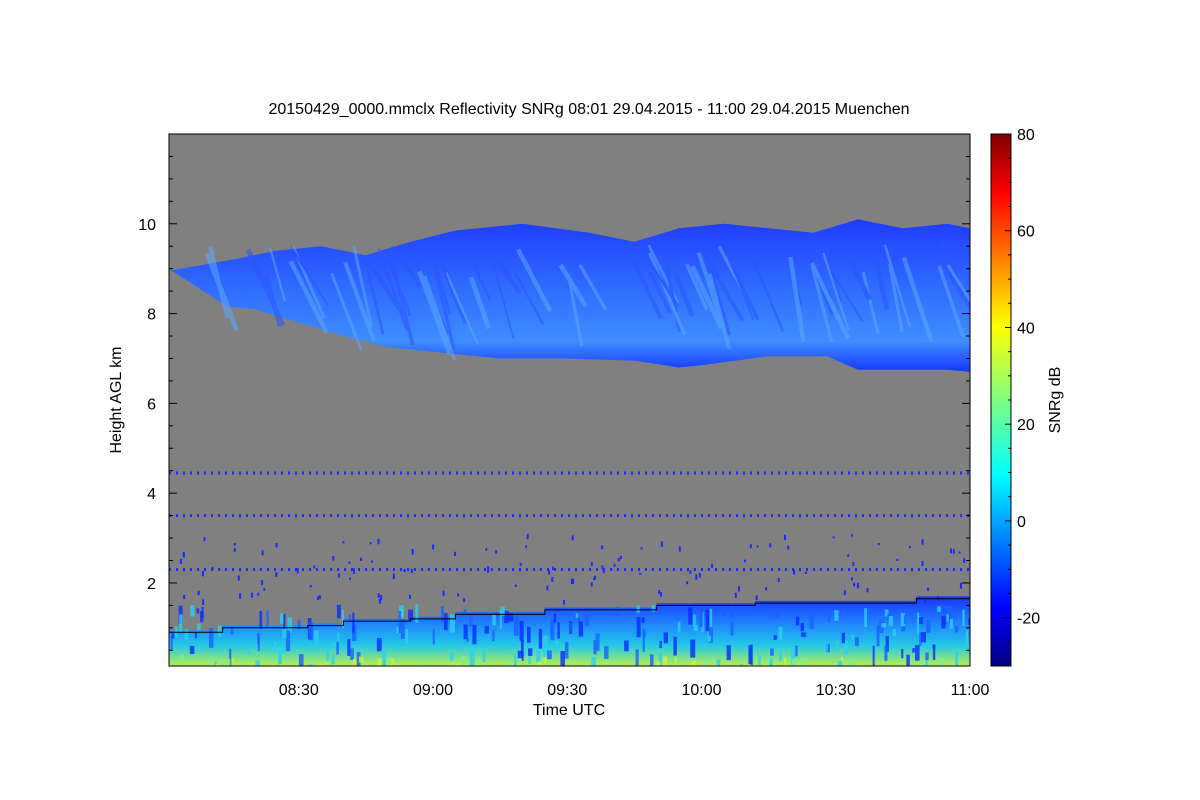  I want to click on x-tick-label: 09:00, so click(433, 690).